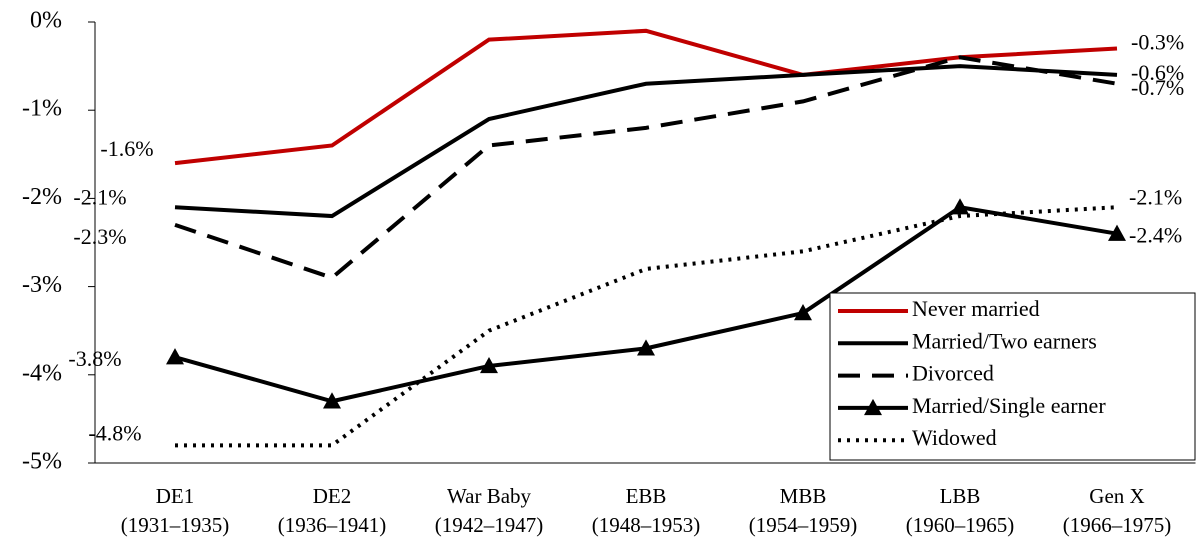 This screenshot has height=551, width=1201. What do you see at coordinates (960, 525) in the screenshot?
I see `x-tick-label: (1960–1965)` at bounding box center [960, 525].